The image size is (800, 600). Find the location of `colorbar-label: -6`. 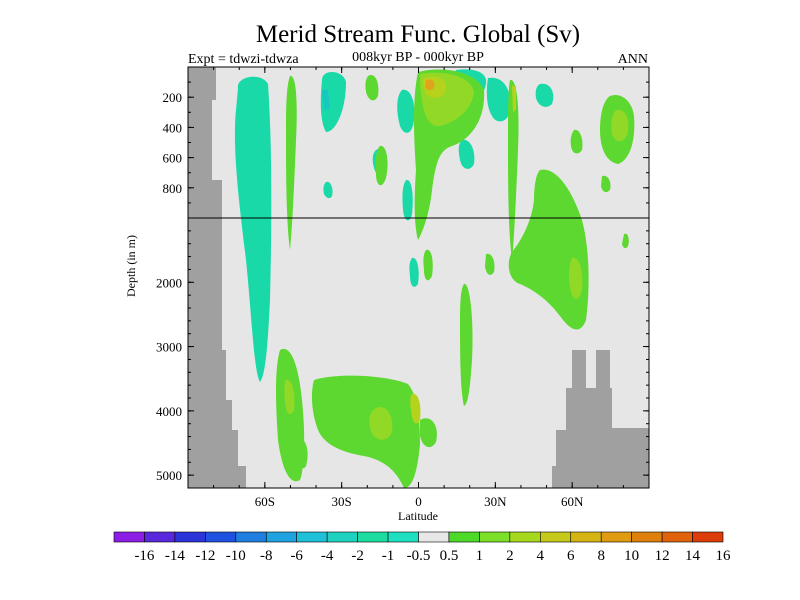

colorbar-label: -6 is located at coordinates (296, 556).